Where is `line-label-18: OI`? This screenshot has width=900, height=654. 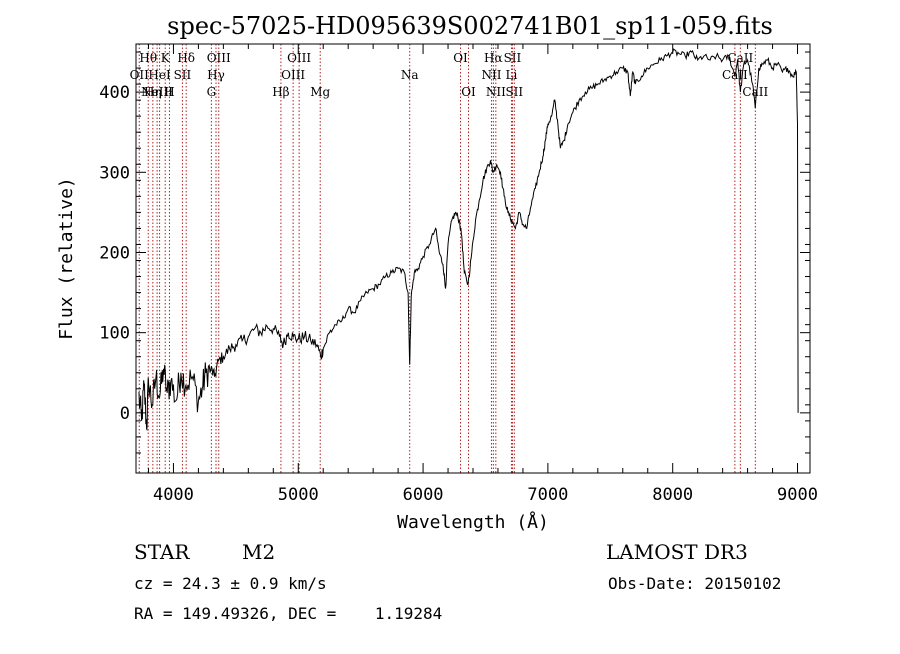
line-label-18: OI is located at coordinates (468, 92).